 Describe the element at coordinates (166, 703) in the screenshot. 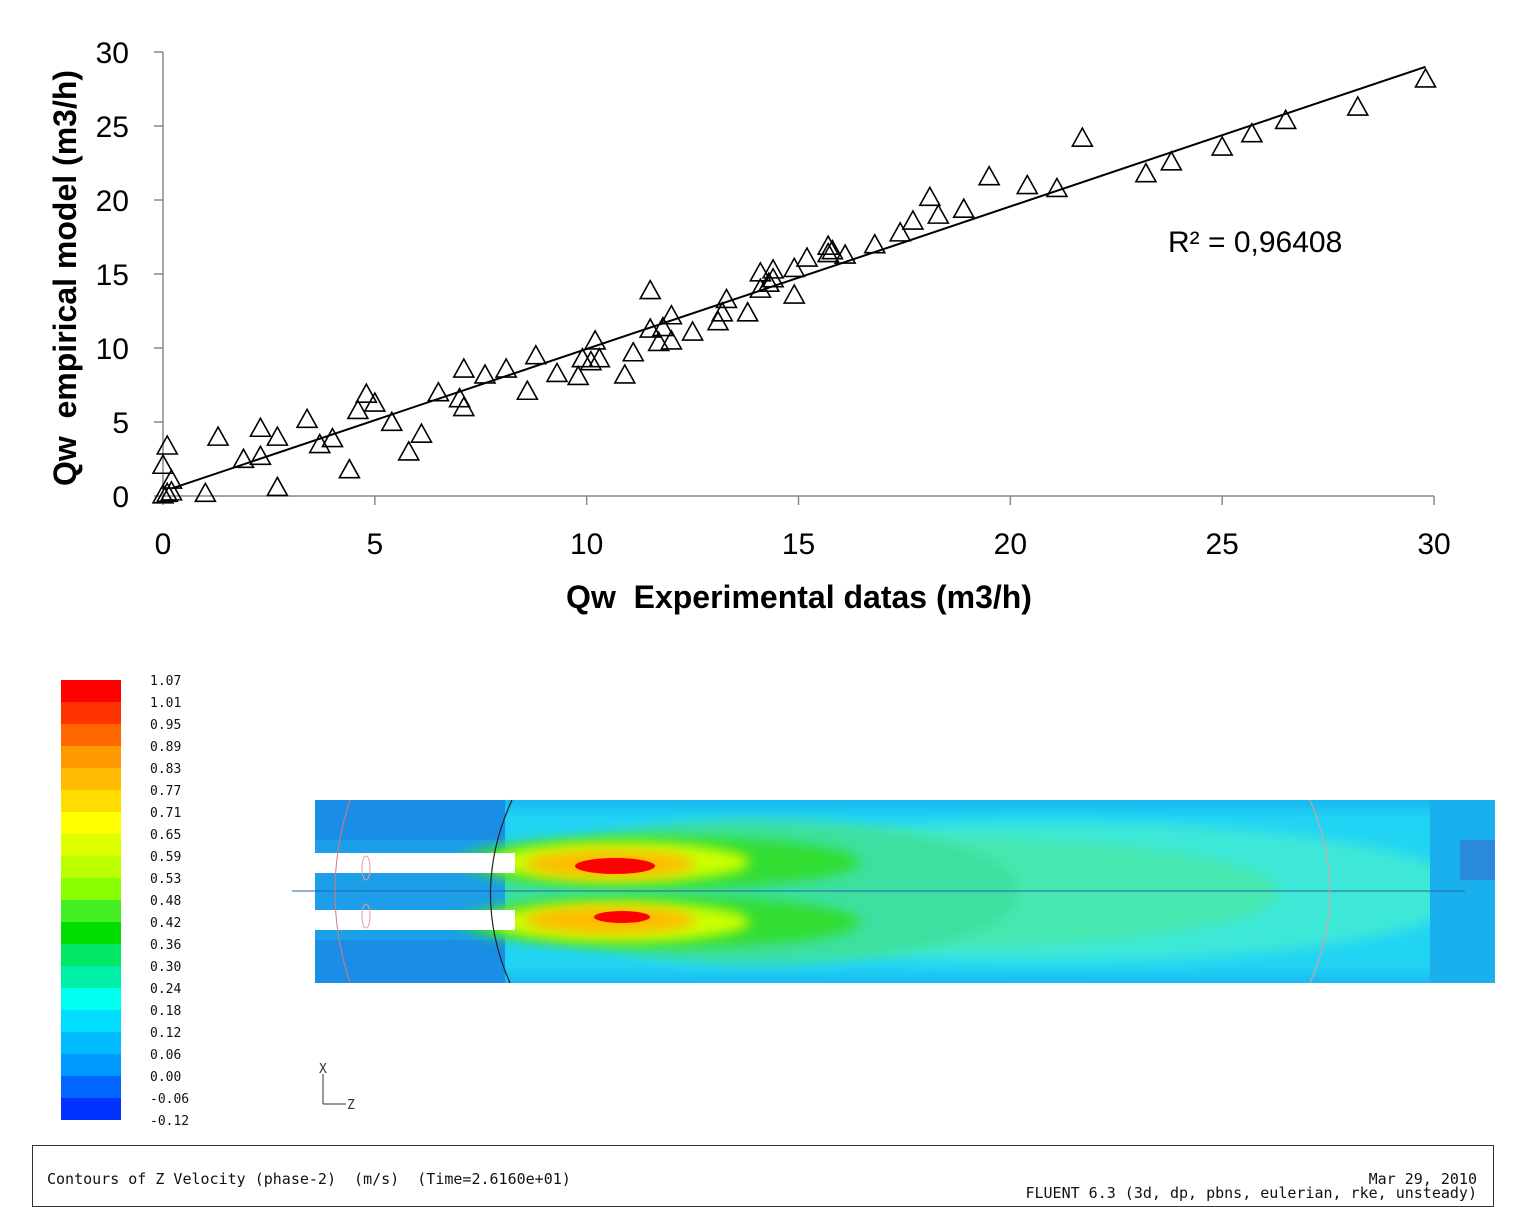

I see `legend-value: 1.01` at that location.